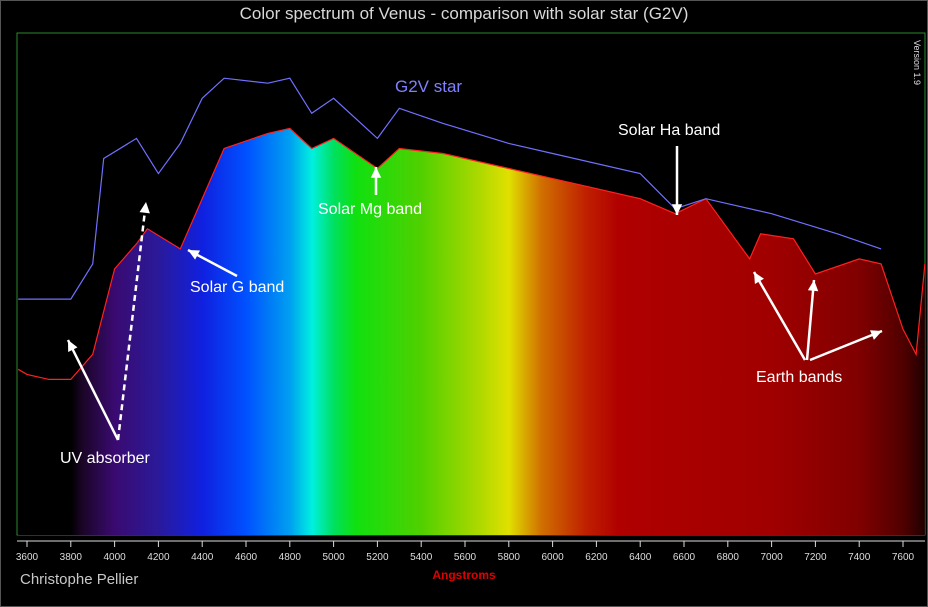 The image size is (928, 607). Describe the element at coordinates (917, 63) in the screenshot. I see `software-version: Version 1.9` at that location.